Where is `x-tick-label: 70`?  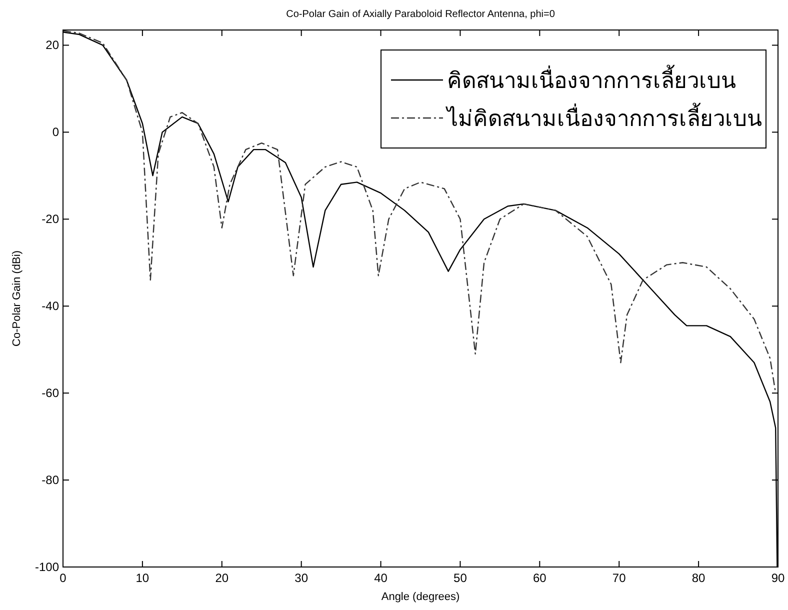
x-tick-label: 70 is located at coordinates (619, 578).